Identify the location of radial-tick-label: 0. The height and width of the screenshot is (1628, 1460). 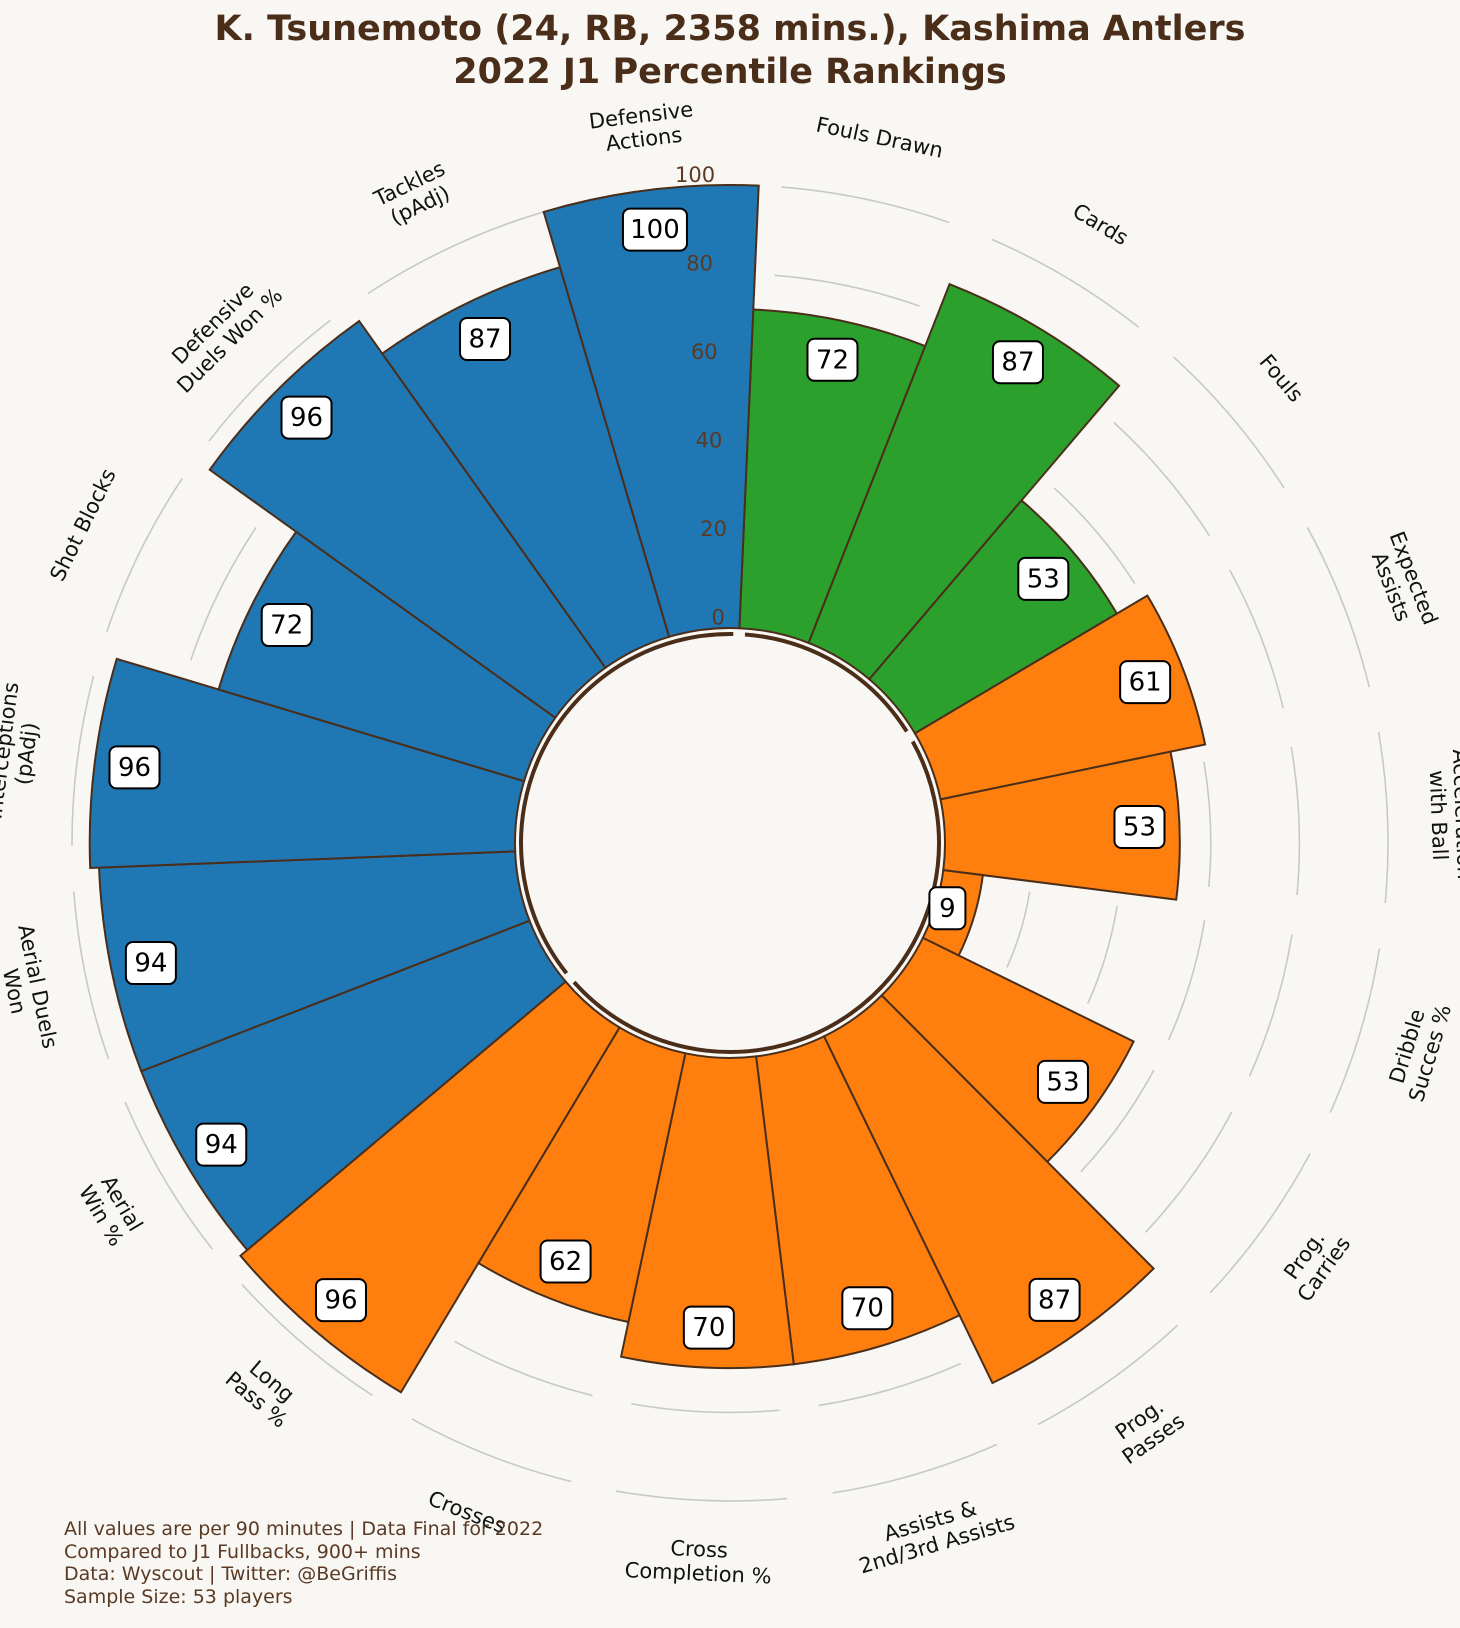
(718, 617).